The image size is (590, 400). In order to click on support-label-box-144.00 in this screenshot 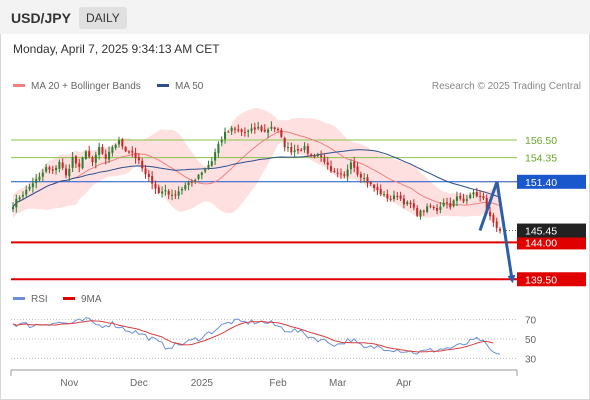, I will do `click(551, 242)`.